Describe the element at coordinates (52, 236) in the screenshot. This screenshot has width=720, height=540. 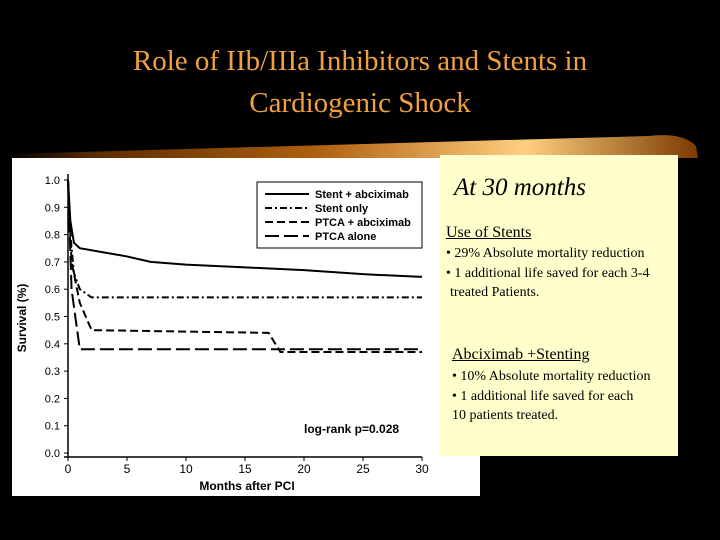
I see `y-tick-label: 0.8` at that location.